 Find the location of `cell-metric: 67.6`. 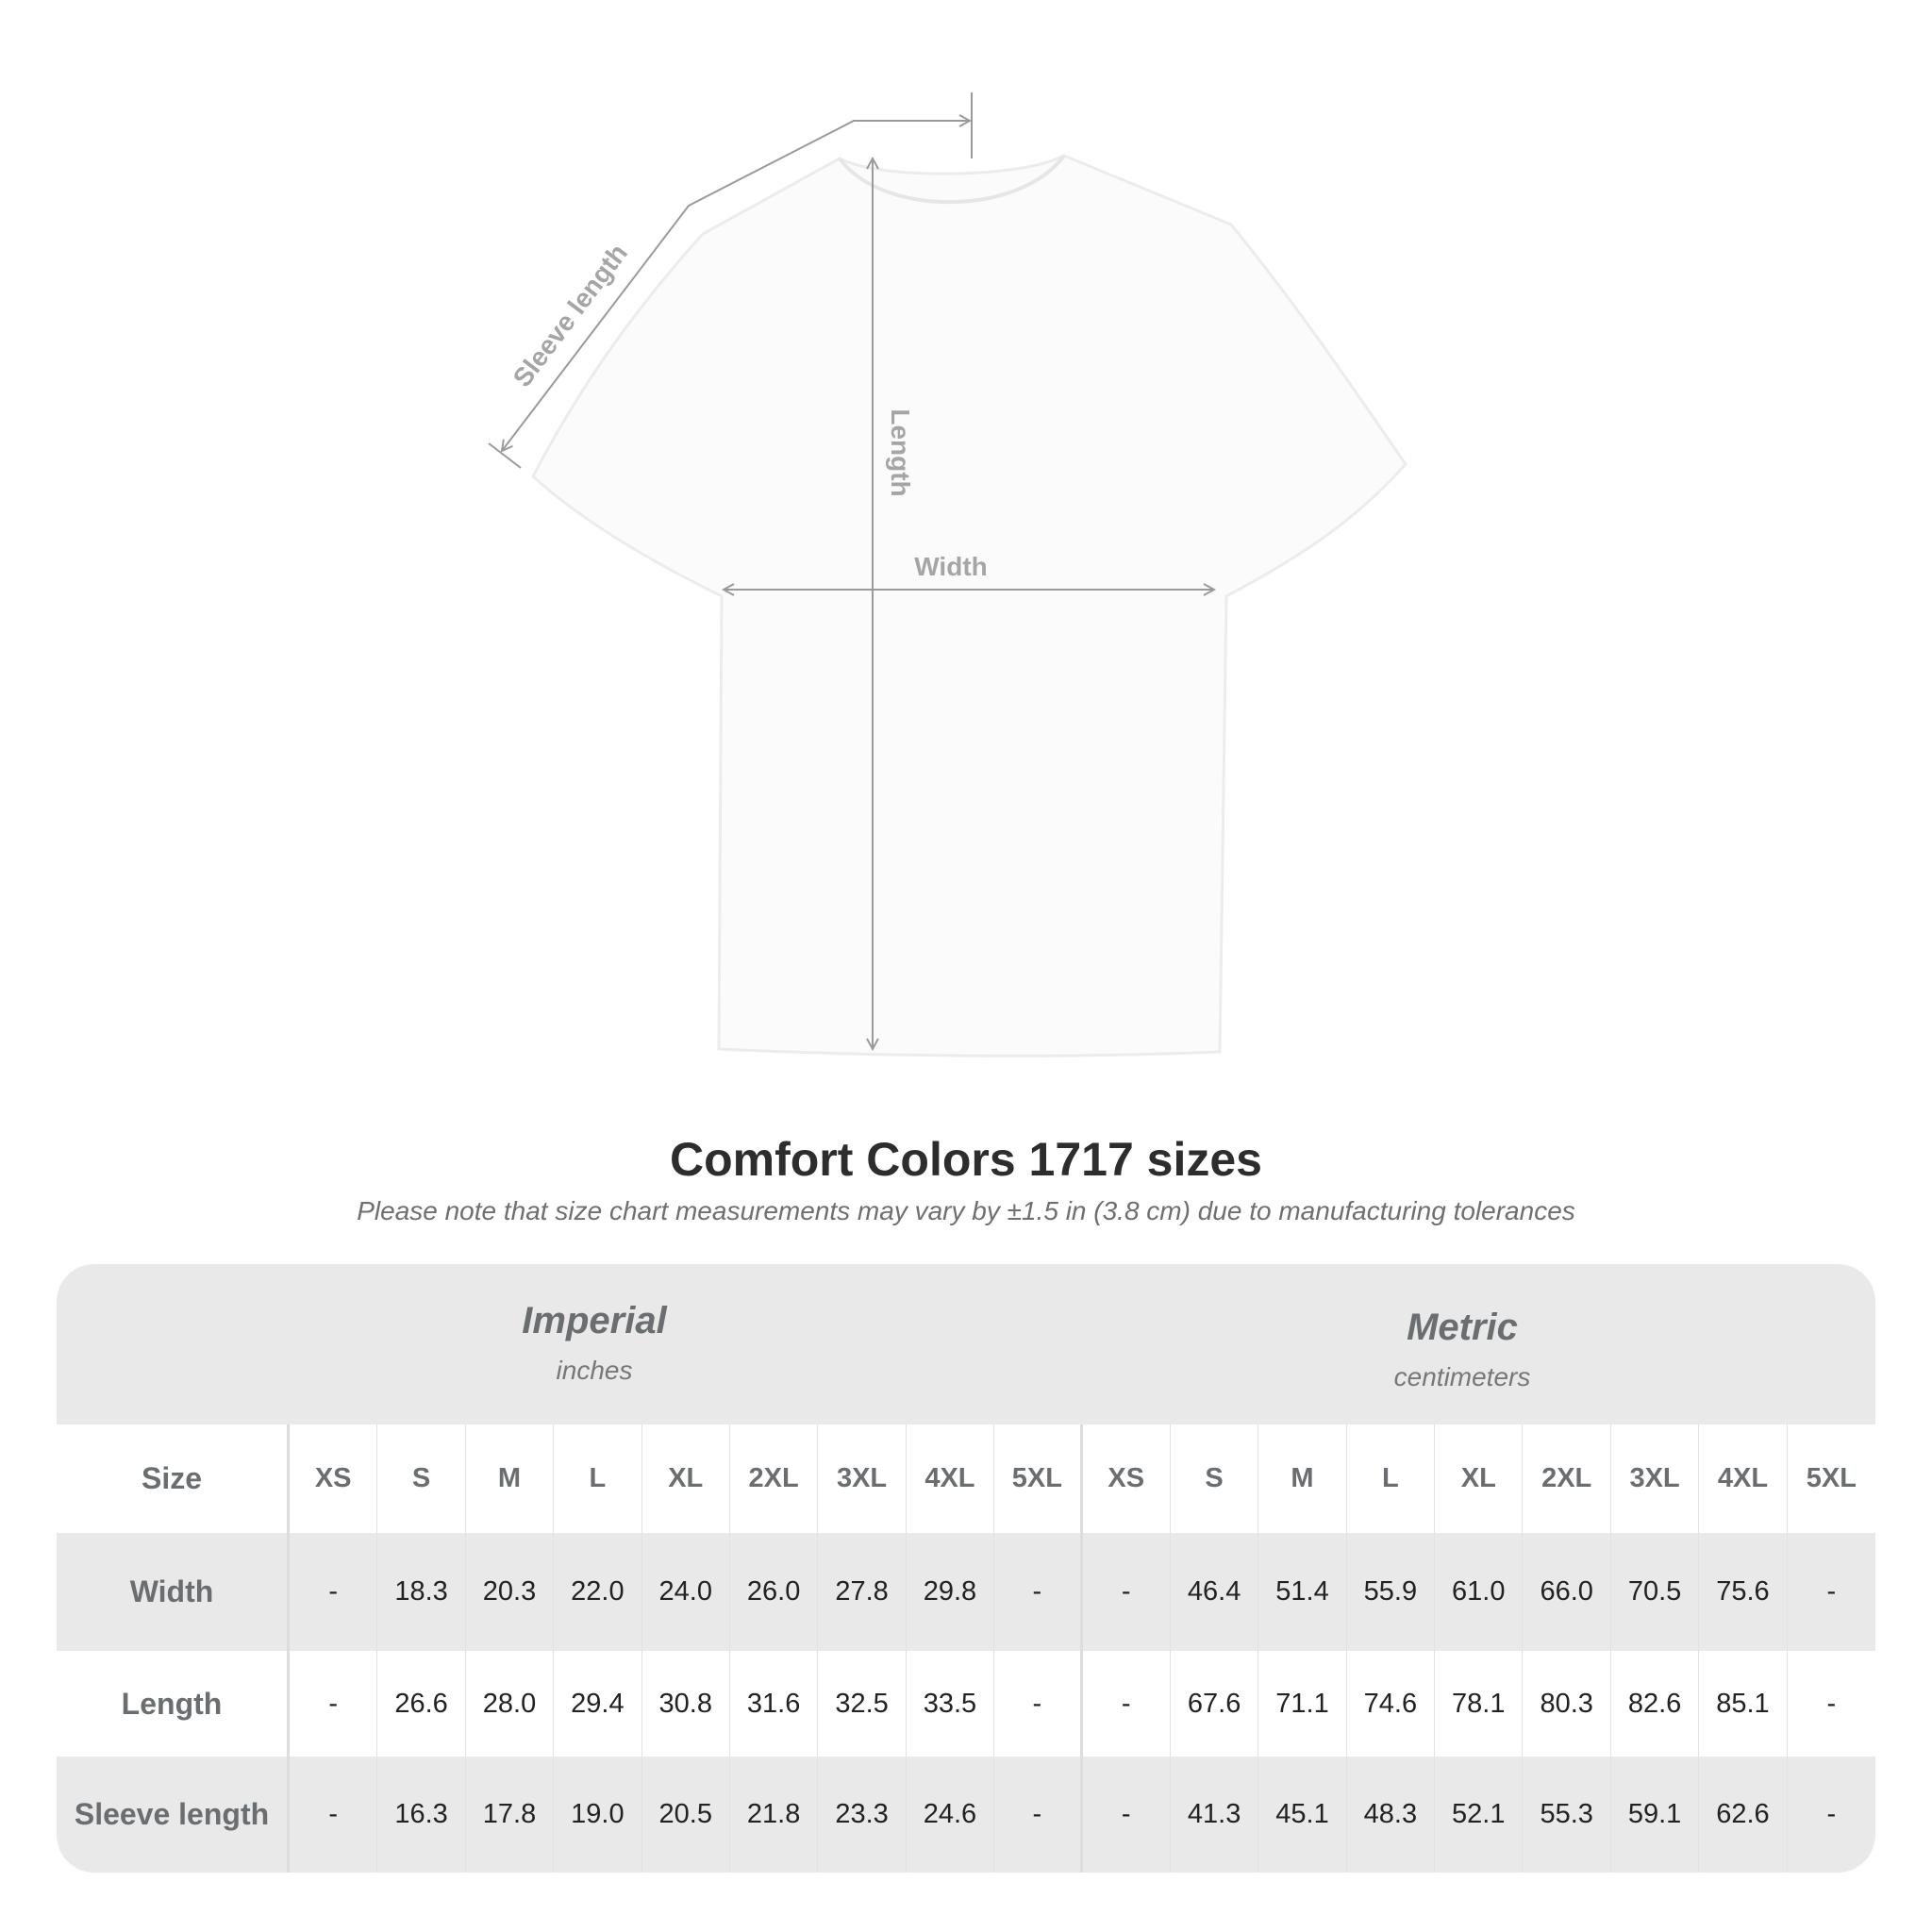

cell-metric: 67.6 is located at coordinates (1215, 1704).